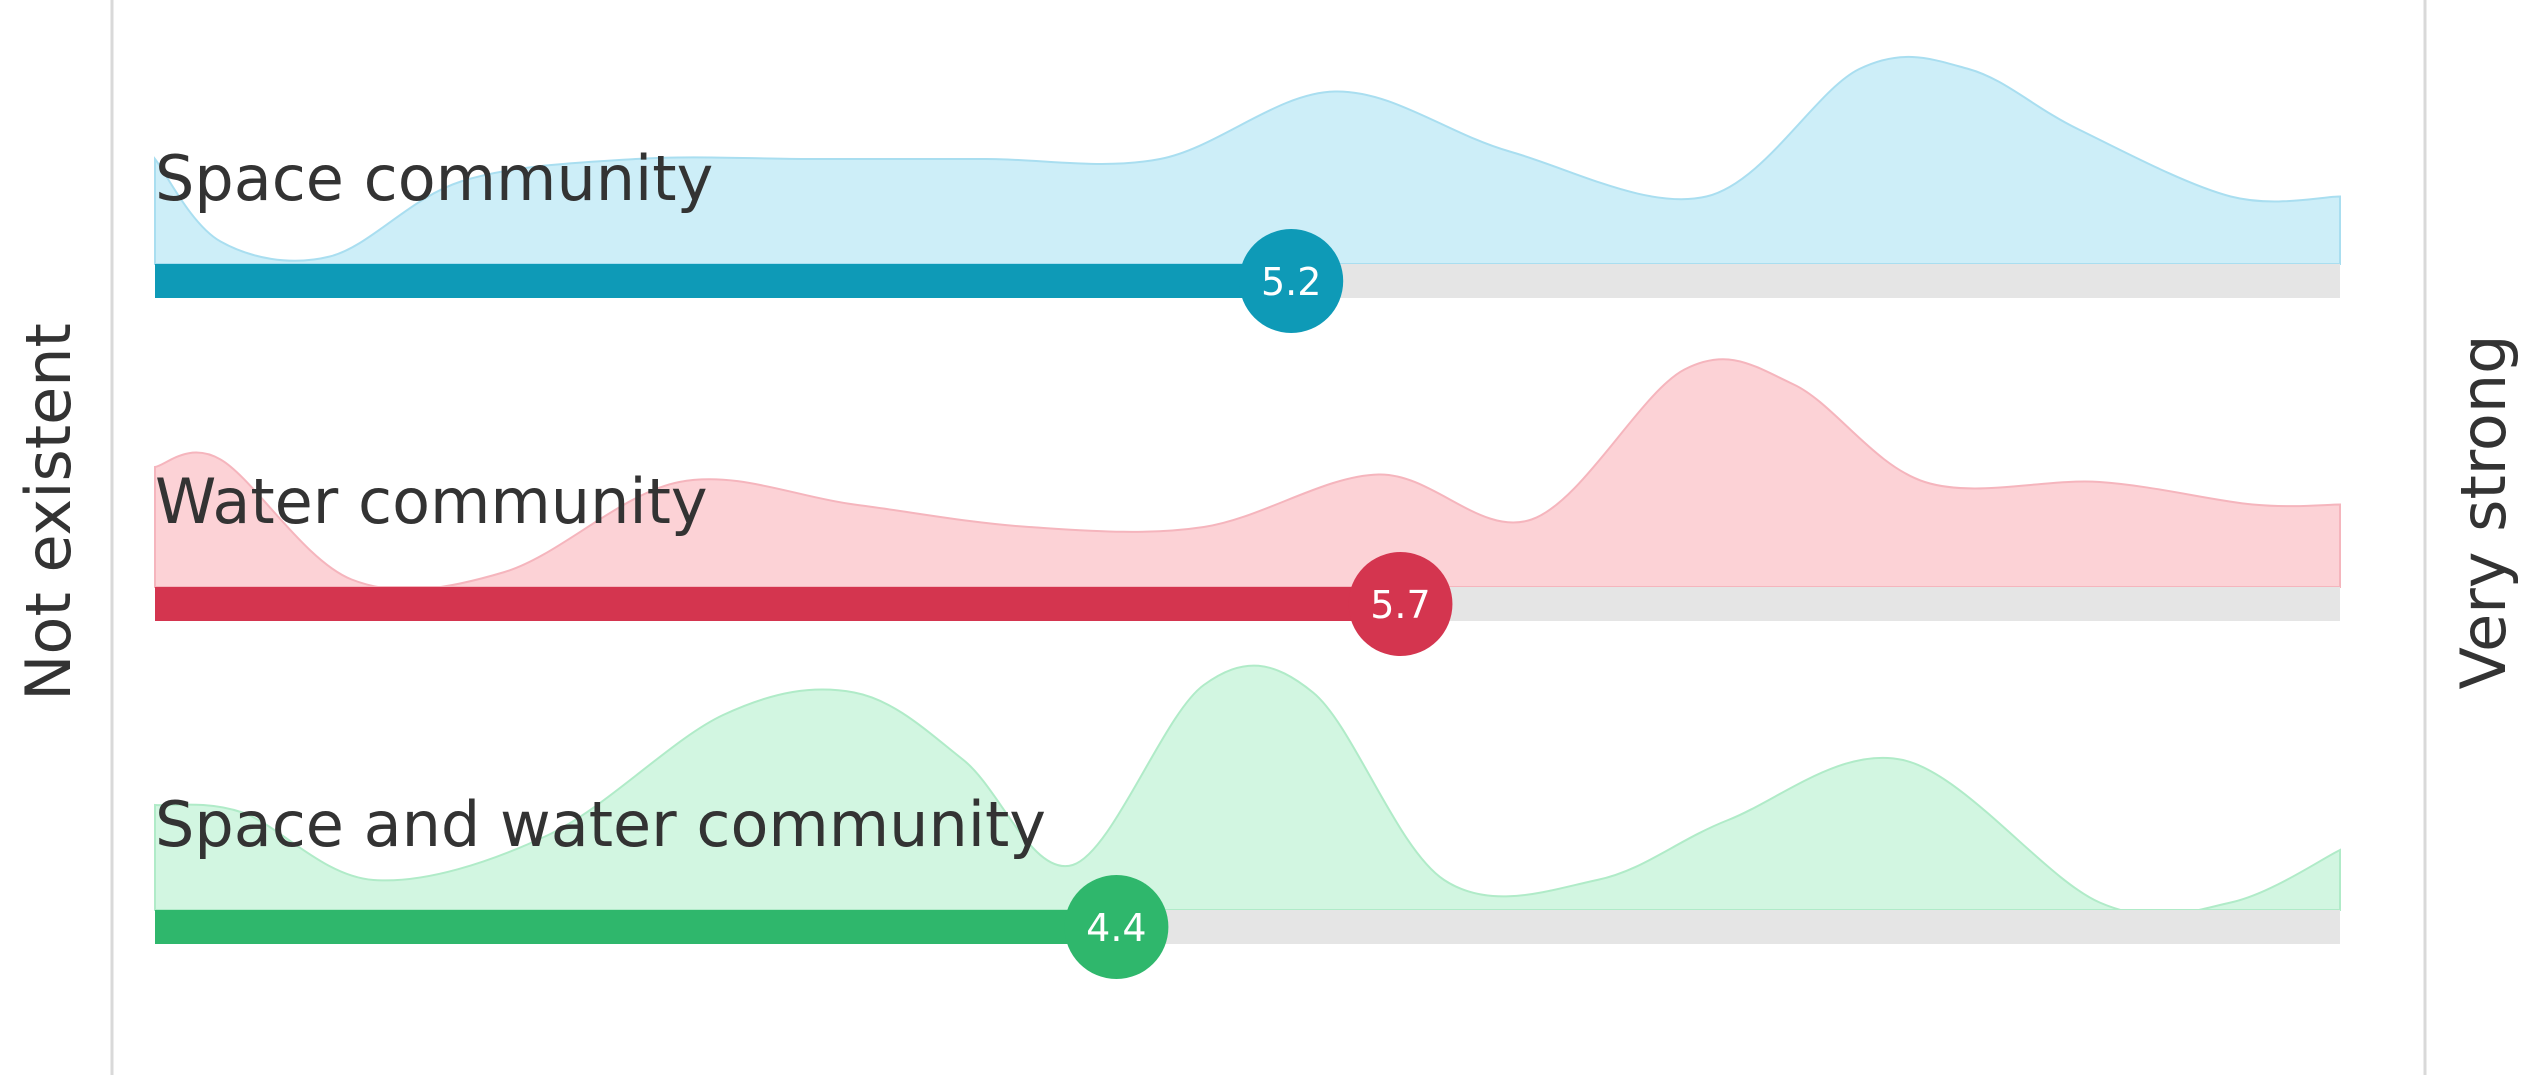 The width and height of the screenshot is (2527, 1075). Describe the element at coordinates (431, 501) in the screenshot. I see `row-label-2: Water community` at that location.